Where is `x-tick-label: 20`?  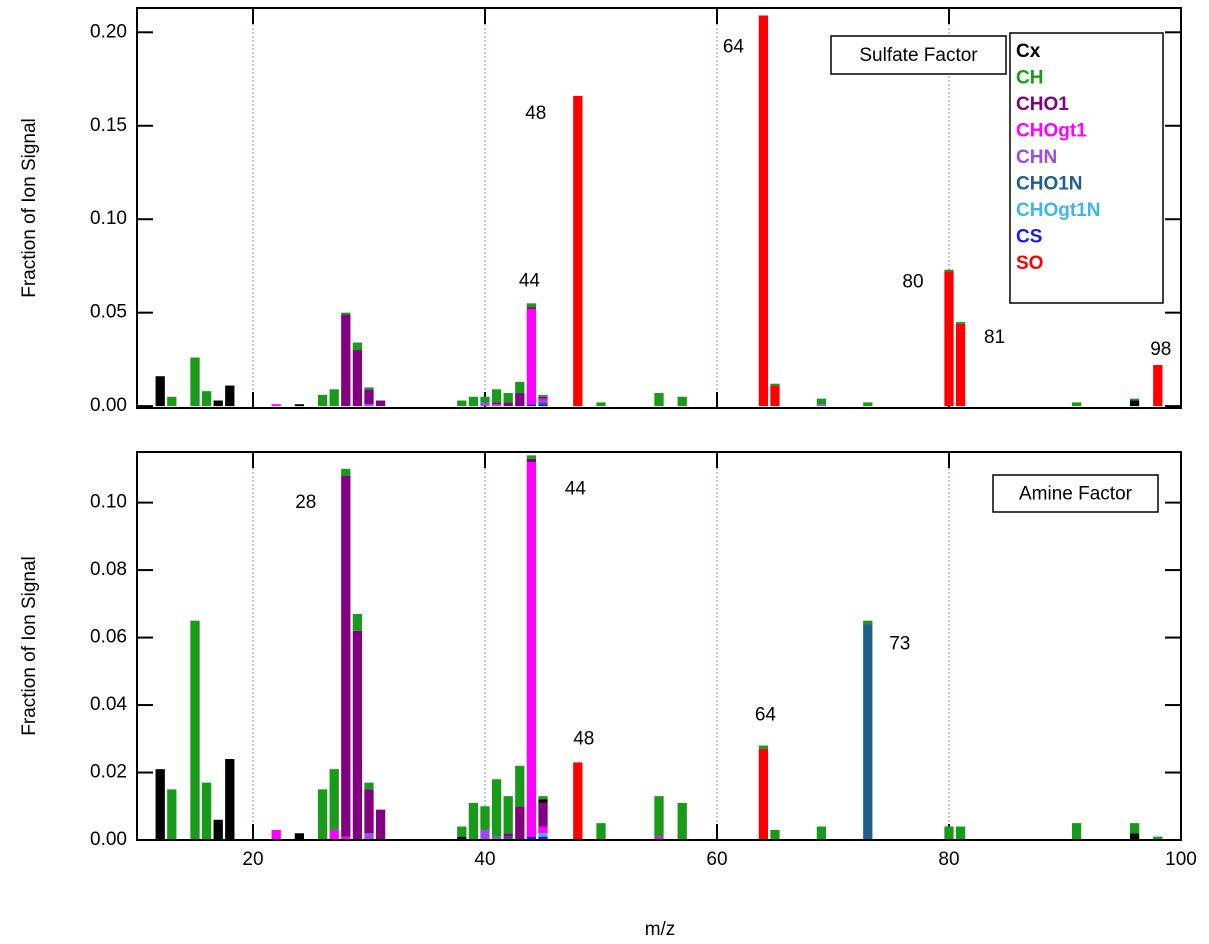
x-tick-label: 20 is located at coordinates (252, 859).